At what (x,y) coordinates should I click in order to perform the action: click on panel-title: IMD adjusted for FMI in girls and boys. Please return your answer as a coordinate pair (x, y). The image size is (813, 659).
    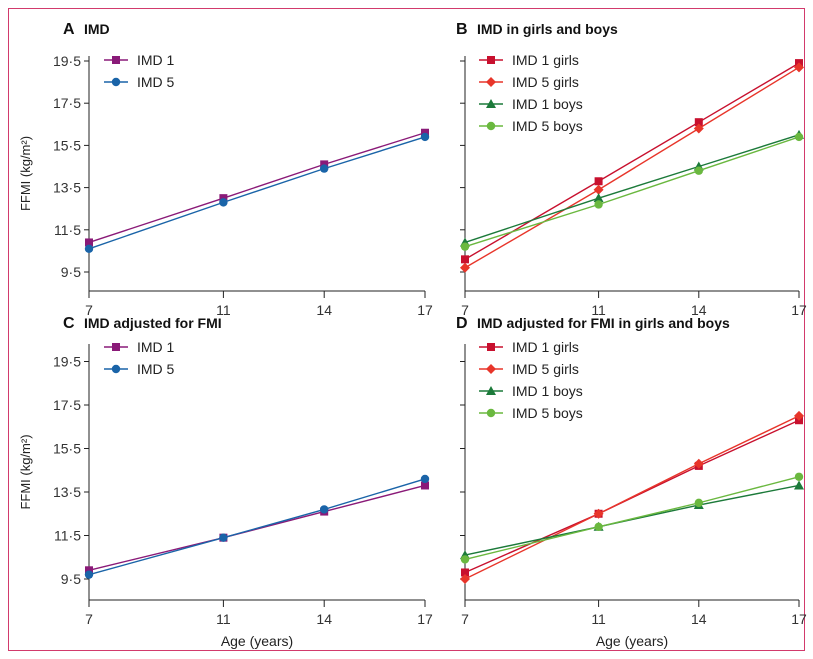
    Looking at the image, I should click on (603, 323).